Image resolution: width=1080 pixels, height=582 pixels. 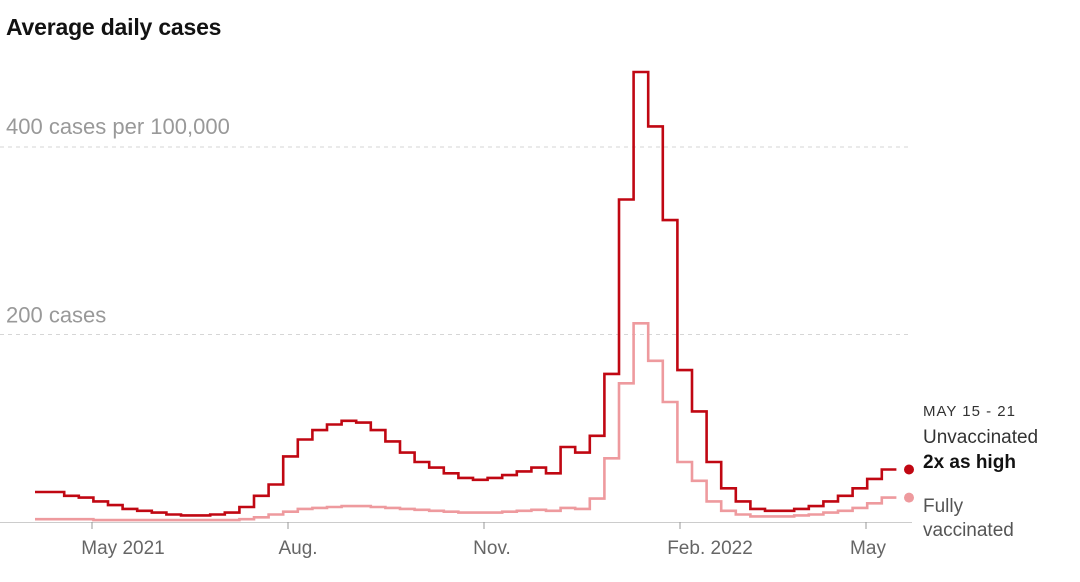 What do you see at coordinates (56, 315) in the screenshot?
I see `y-label-200: 200 cases` at bounding box center [56, 315].